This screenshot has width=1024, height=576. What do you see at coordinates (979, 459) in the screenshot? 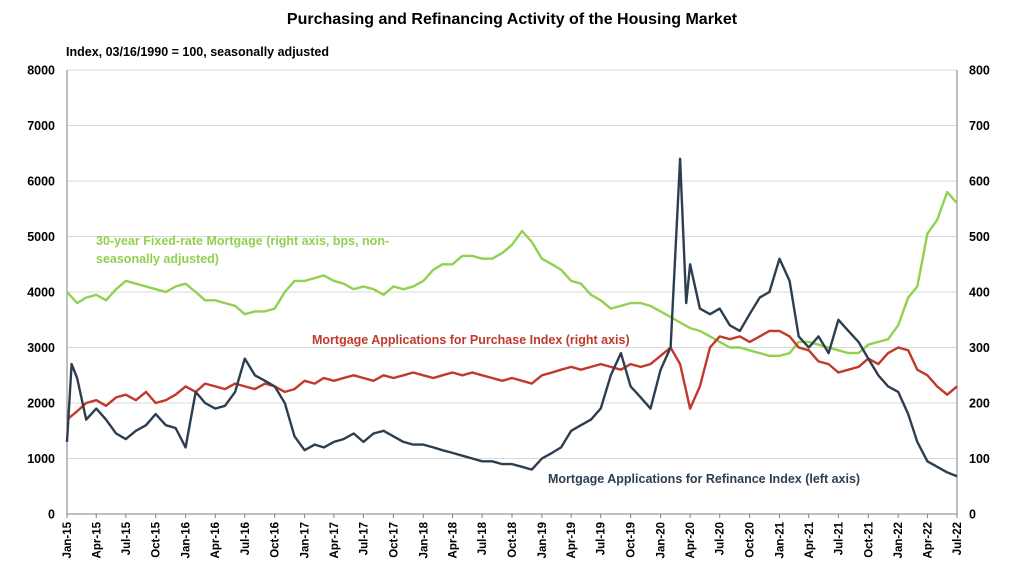
I see `right-axis-tick-label: 100` at bounding box center [979, 459].